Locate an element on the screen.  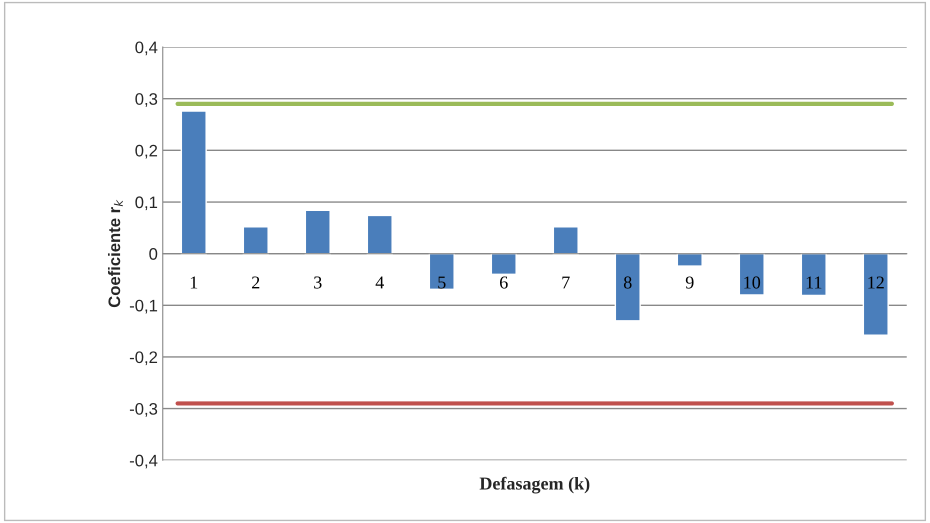
x-tick-label: 11 is located at coordinates (814, 282).